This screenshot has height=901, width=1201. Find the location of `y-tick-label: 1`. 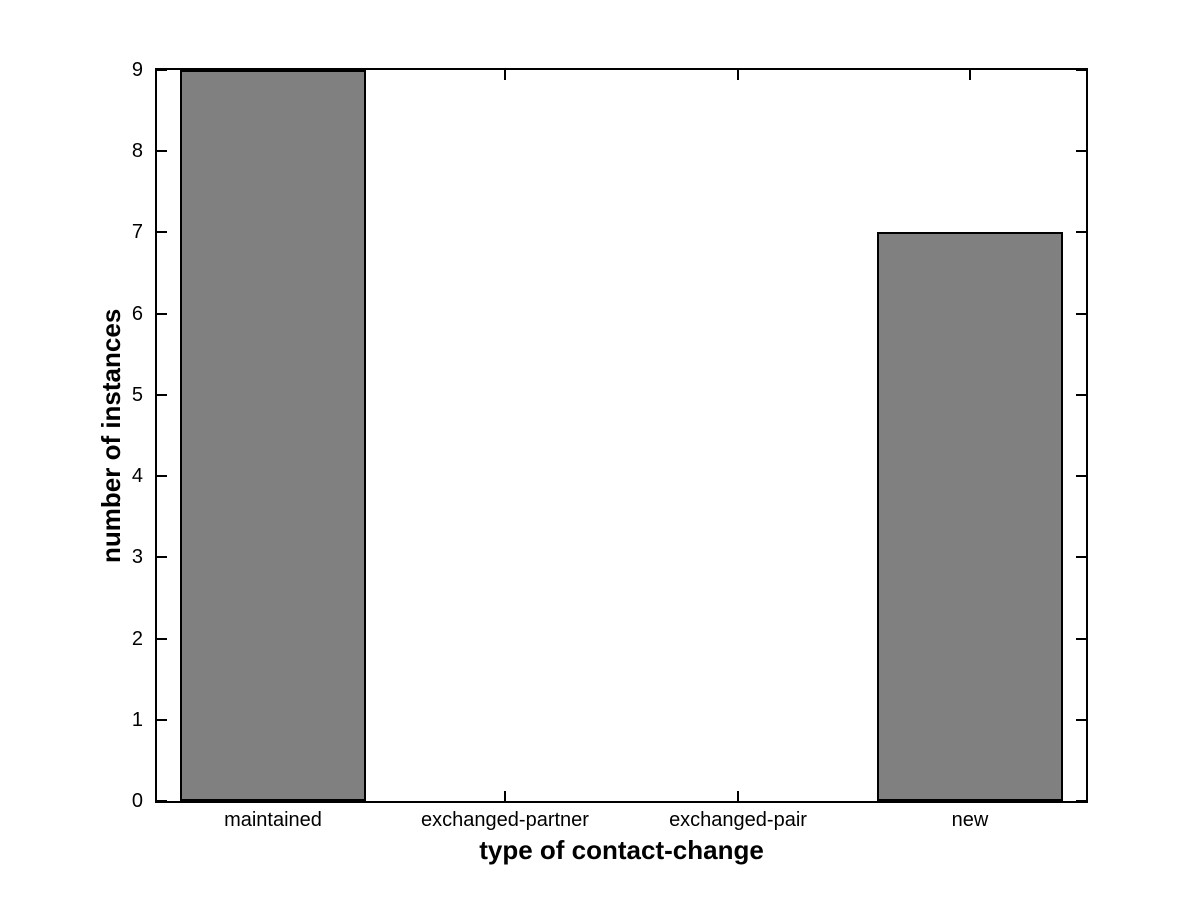

y-tick-label: 1 is located at coordinates (137, 720).